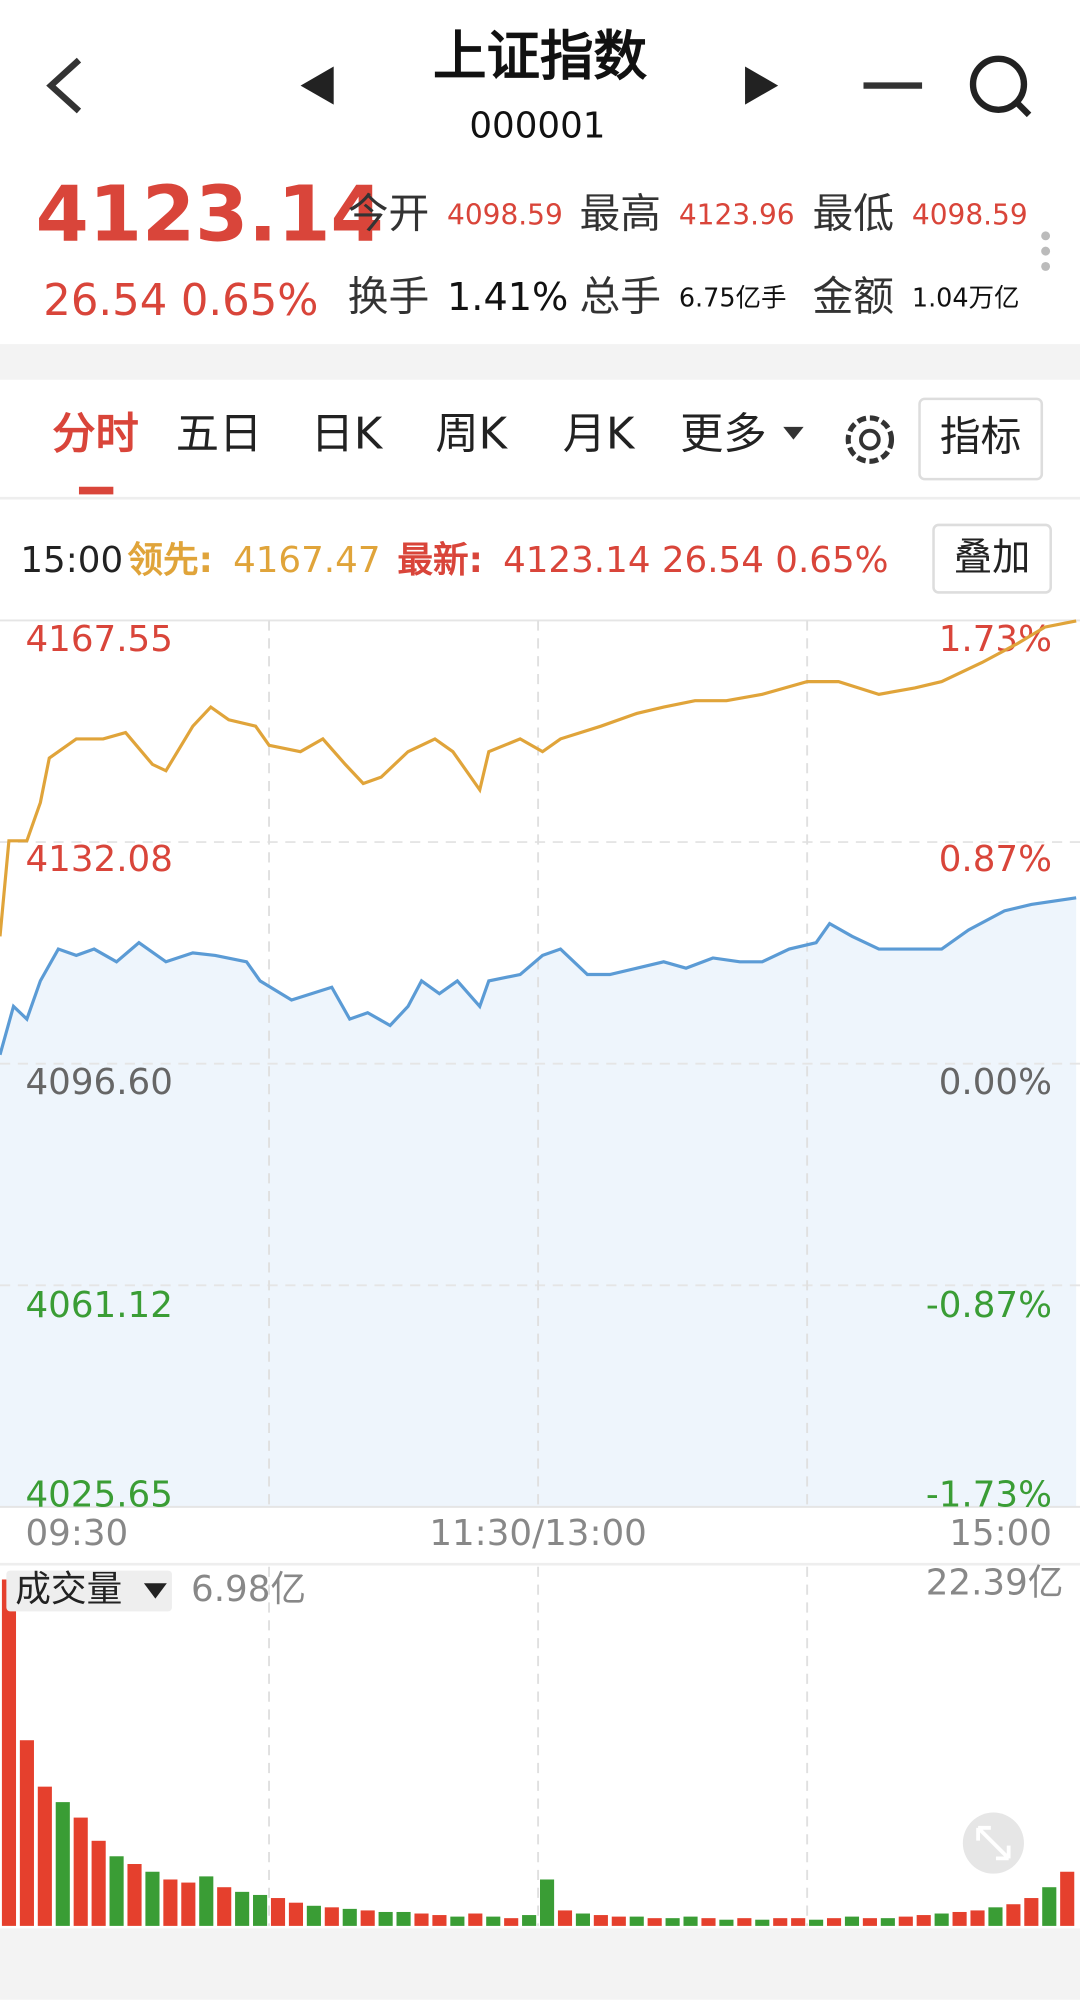  Describe the element at coordinates (695, 560) in the screenshot. I see `latest-value: 4123.14 26.54 0.65%` at that location.